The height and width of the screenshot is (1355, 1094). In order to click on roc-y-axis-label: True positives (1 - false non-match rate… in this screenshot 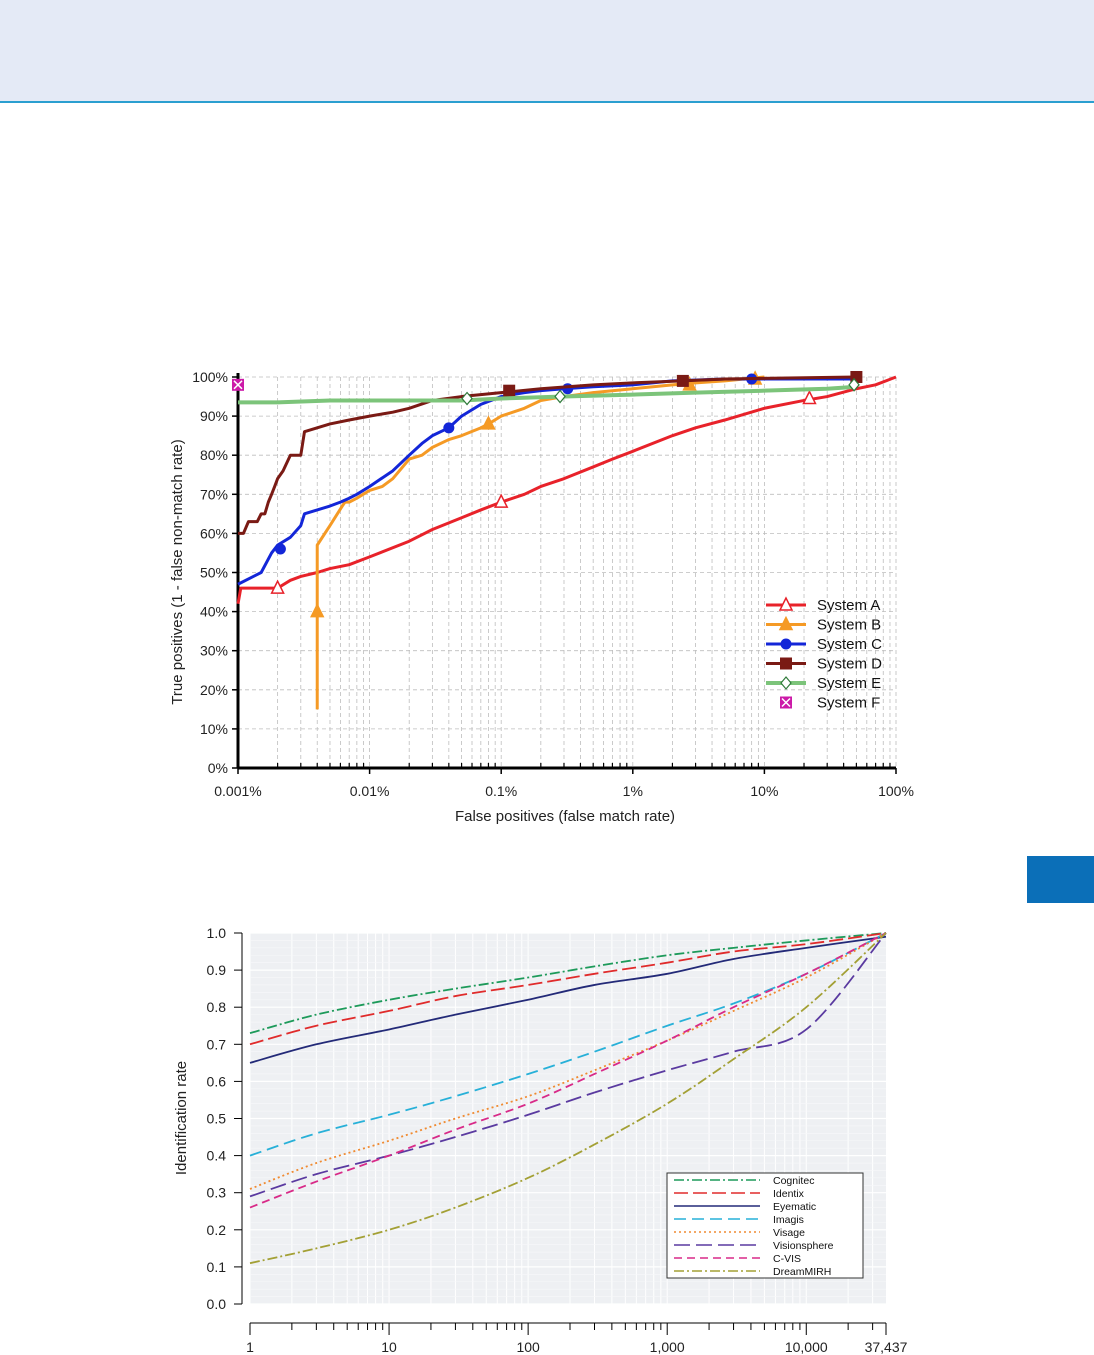, I will do `click(177, 571)`.